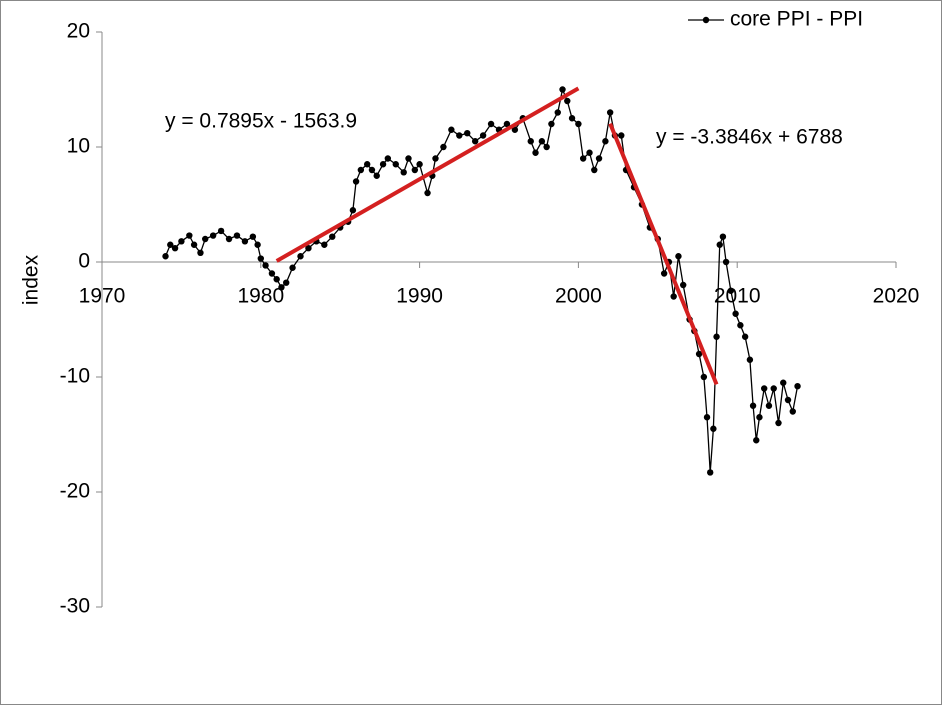 Image resolution: width=942 pixels, height=710 pixels. I want to click on y-tick-label: 10, so click(78, 146).